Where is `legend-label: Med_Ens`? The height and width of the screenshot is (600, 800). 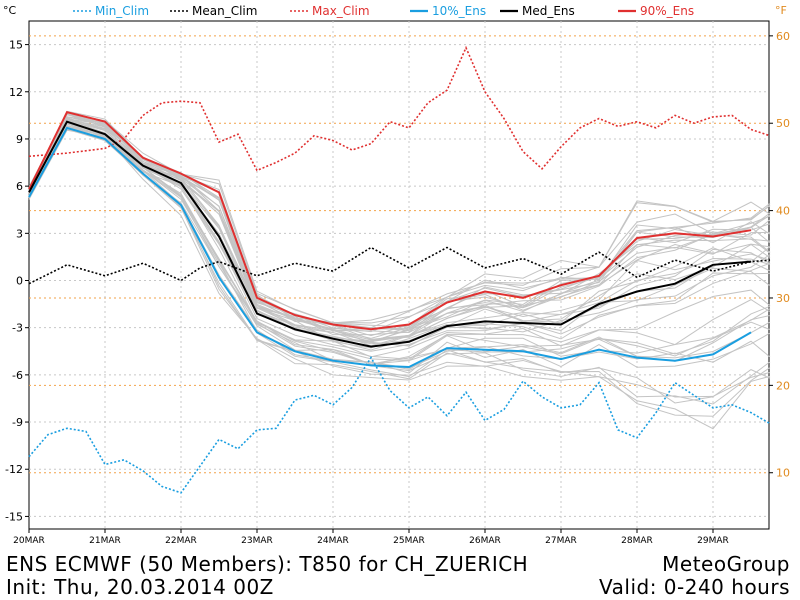 legend-label: Med_Ens is located at coordinates (548, 11).